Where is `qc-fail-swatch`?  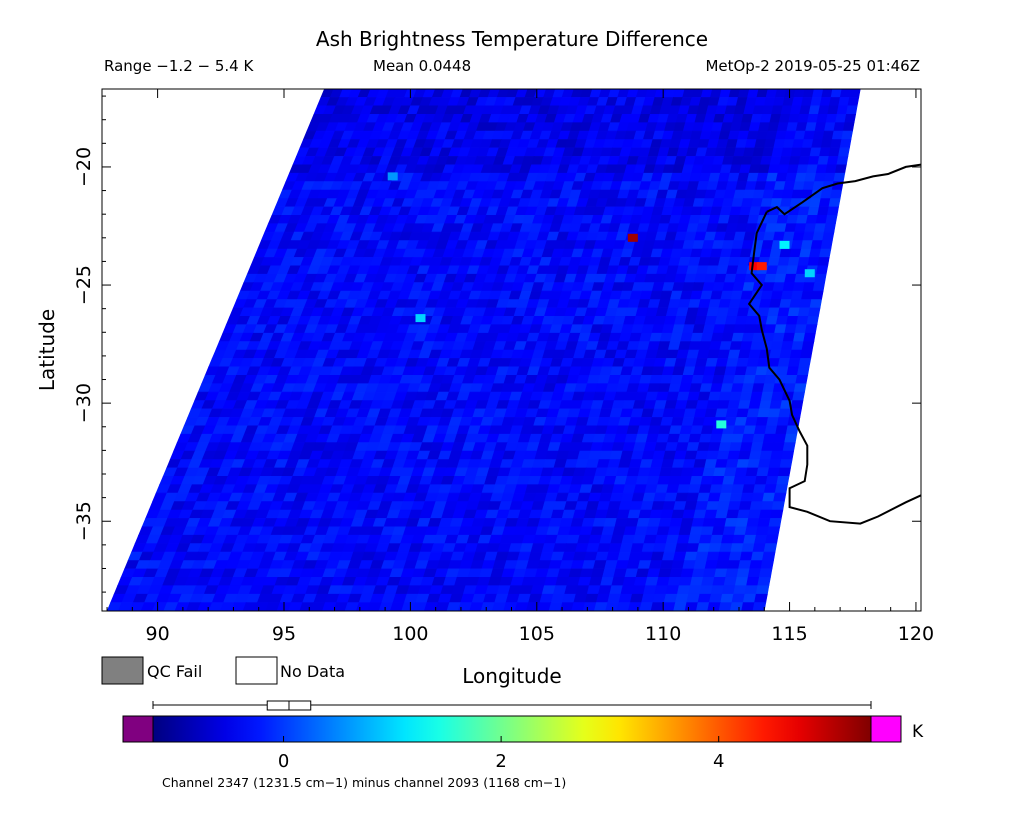 qc-fail-swatch is located at coordinates (122, 670).